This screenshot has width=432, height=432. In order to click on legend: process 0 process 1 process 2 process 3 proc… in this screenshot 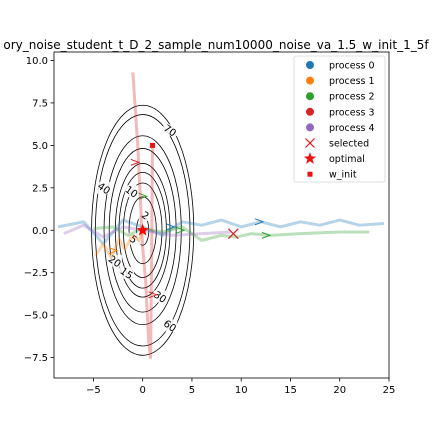, I will do `click(339, 119)`.